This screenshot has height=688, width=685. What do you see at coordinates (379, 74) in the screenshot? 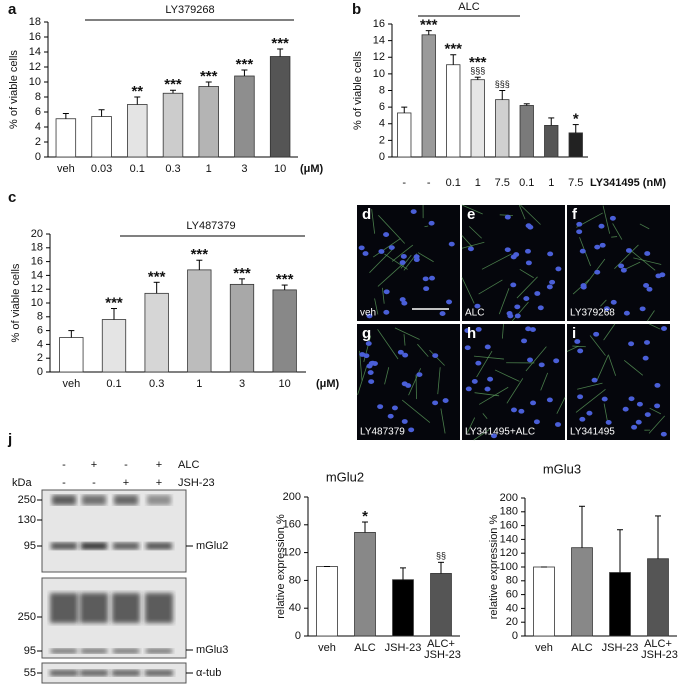
I see `y-tick-label: 10` at bounding box center [379, 74].